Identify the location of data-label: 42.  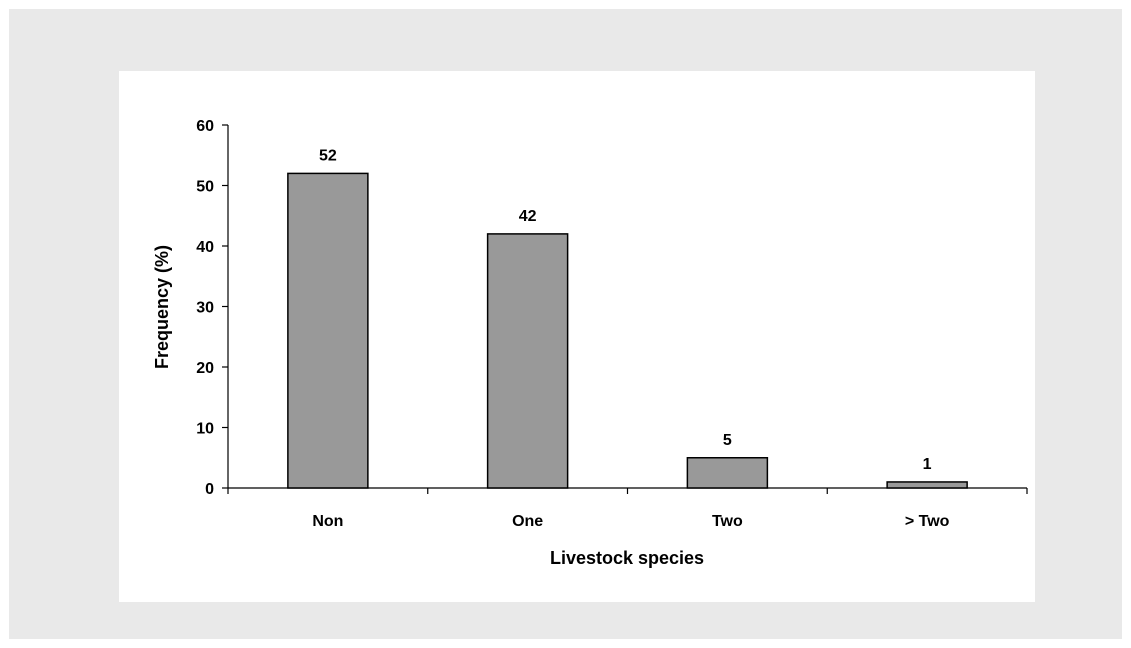
(528, 216).